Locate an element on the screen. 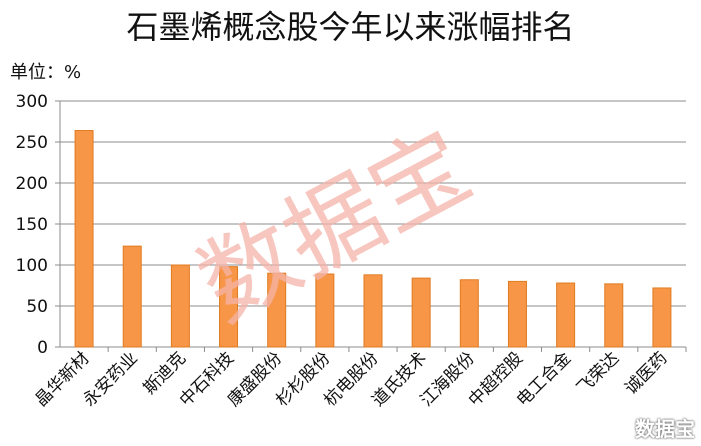  y-tick-label: 200 is located at coordinates (32, 184).